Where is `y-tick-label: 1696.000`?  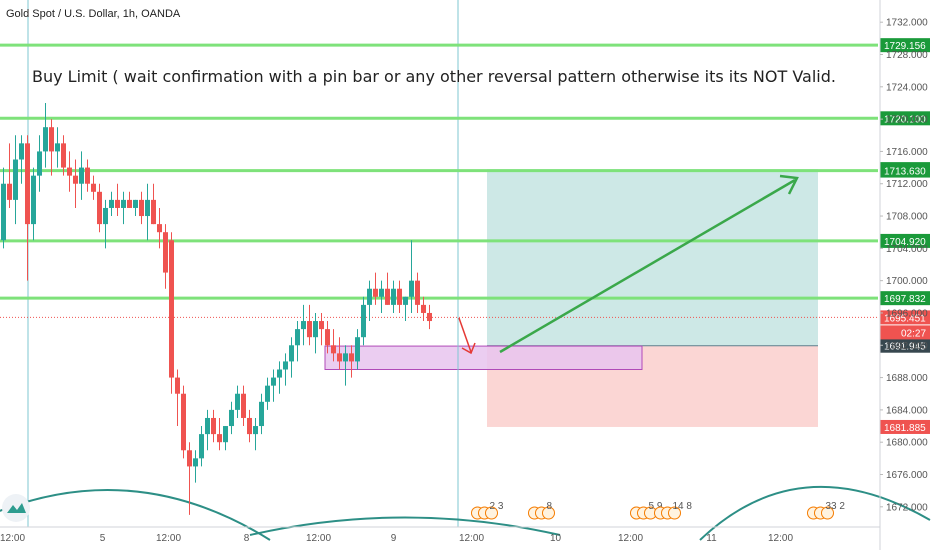 y-tick-label: 1696.000 is located at coordinates (907, 313).